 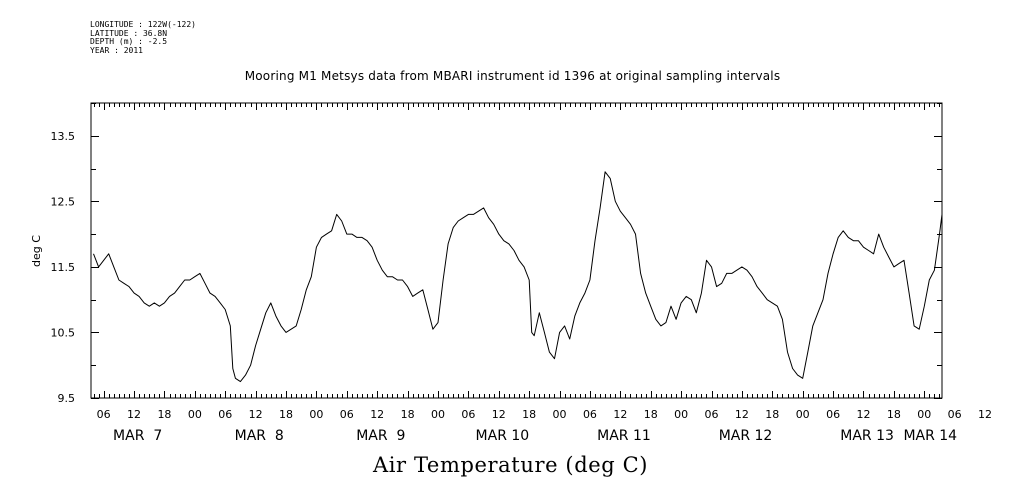 I want to click on x-date-label: MAR 7, so click(x=137, y=436).